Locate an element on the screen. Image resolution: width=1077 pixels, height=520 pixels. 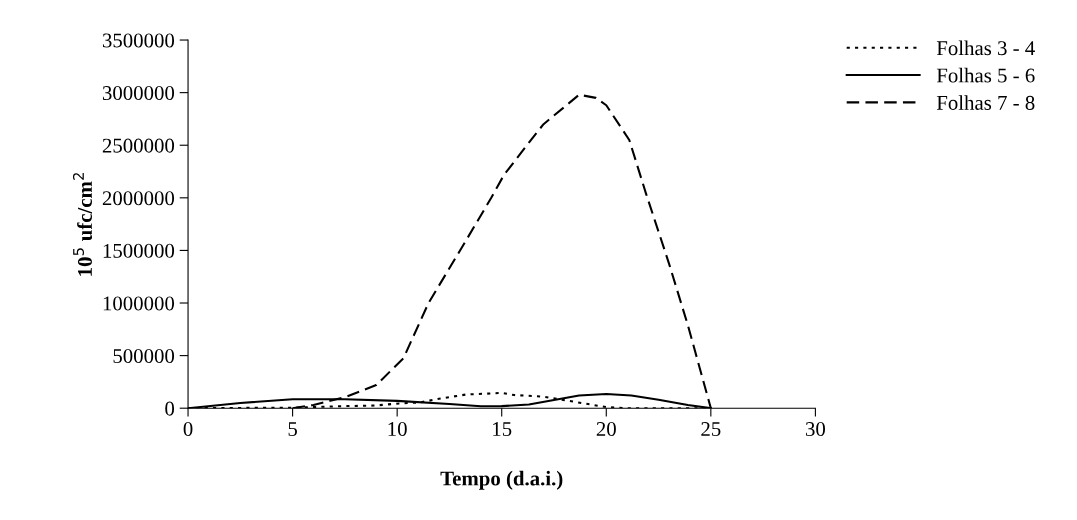
legend-label: Folhas 3 - 4 is located at coordinates (985, 48).